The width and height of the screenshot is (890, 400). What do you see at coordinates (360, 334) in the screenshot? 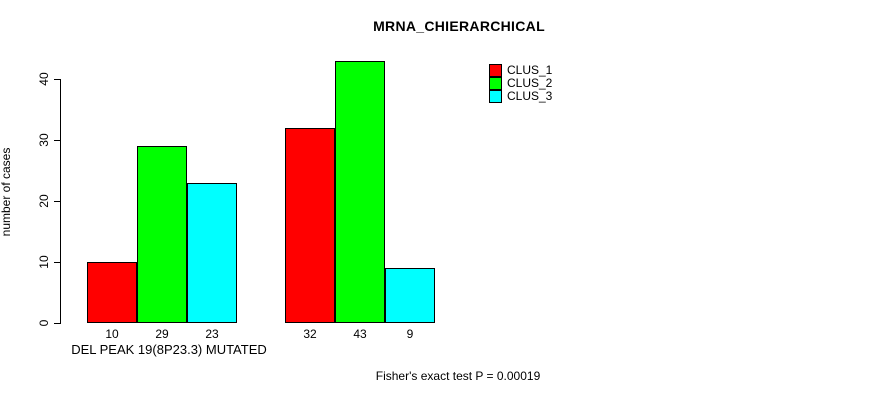
I see `bar-value-label: 43` at bounding box center [360, 334].